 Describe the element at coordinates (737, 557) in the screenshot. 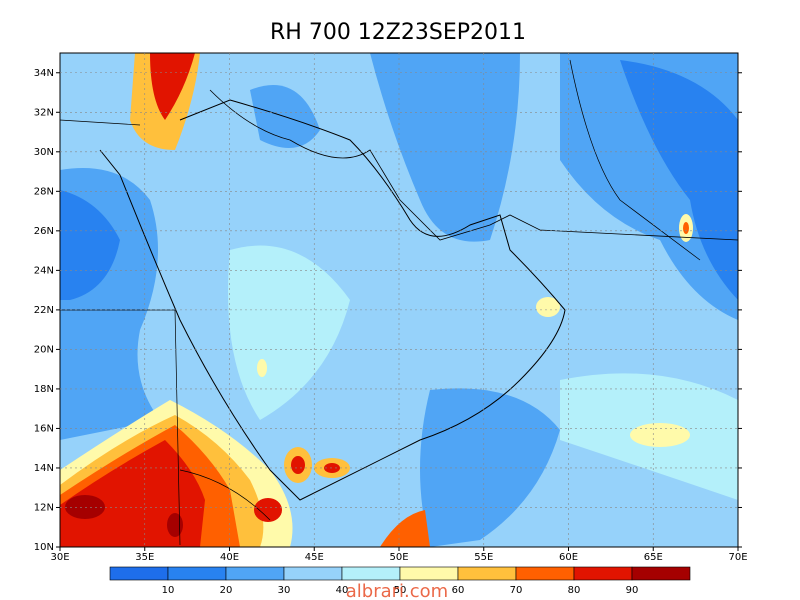

I see `lon-label: 70E` at that location.